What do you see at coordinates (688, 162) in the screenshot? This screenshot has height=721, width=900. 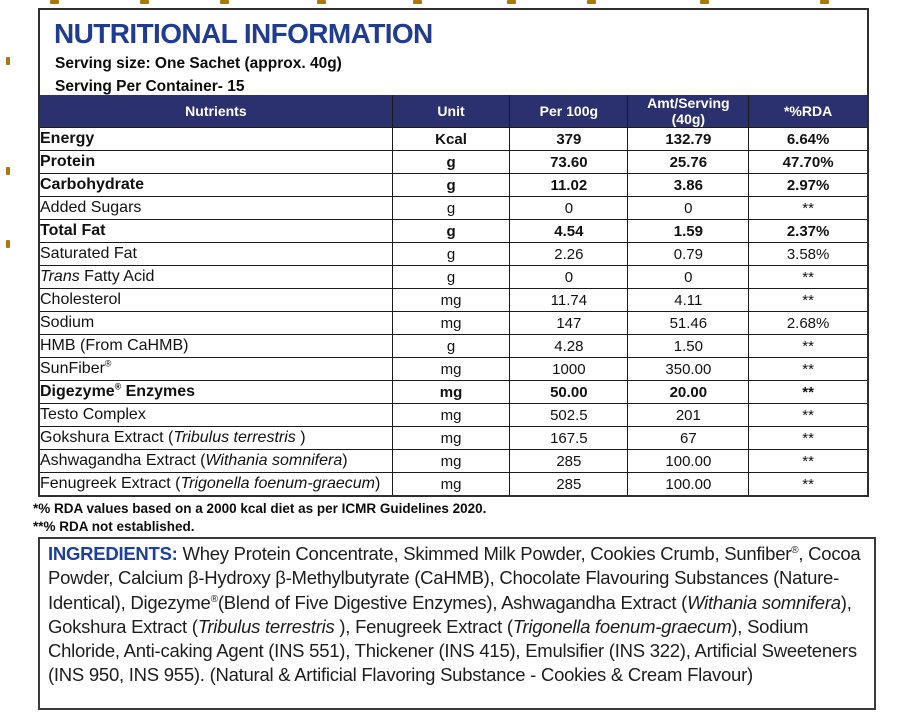 I see `per-serving-cell: 25.76` at bounding box center [688, 162].